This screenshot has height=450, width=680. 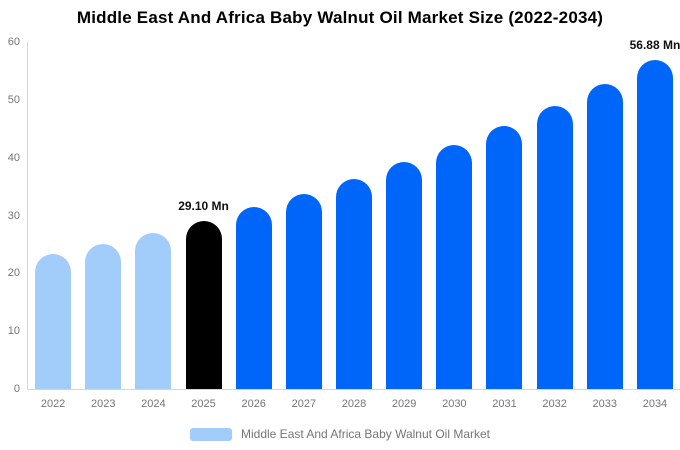 What do you see at coordinates (13, 99) in the screenshot?
I see `y-axis-tick-label: 50` at bounding box center [13, 99].